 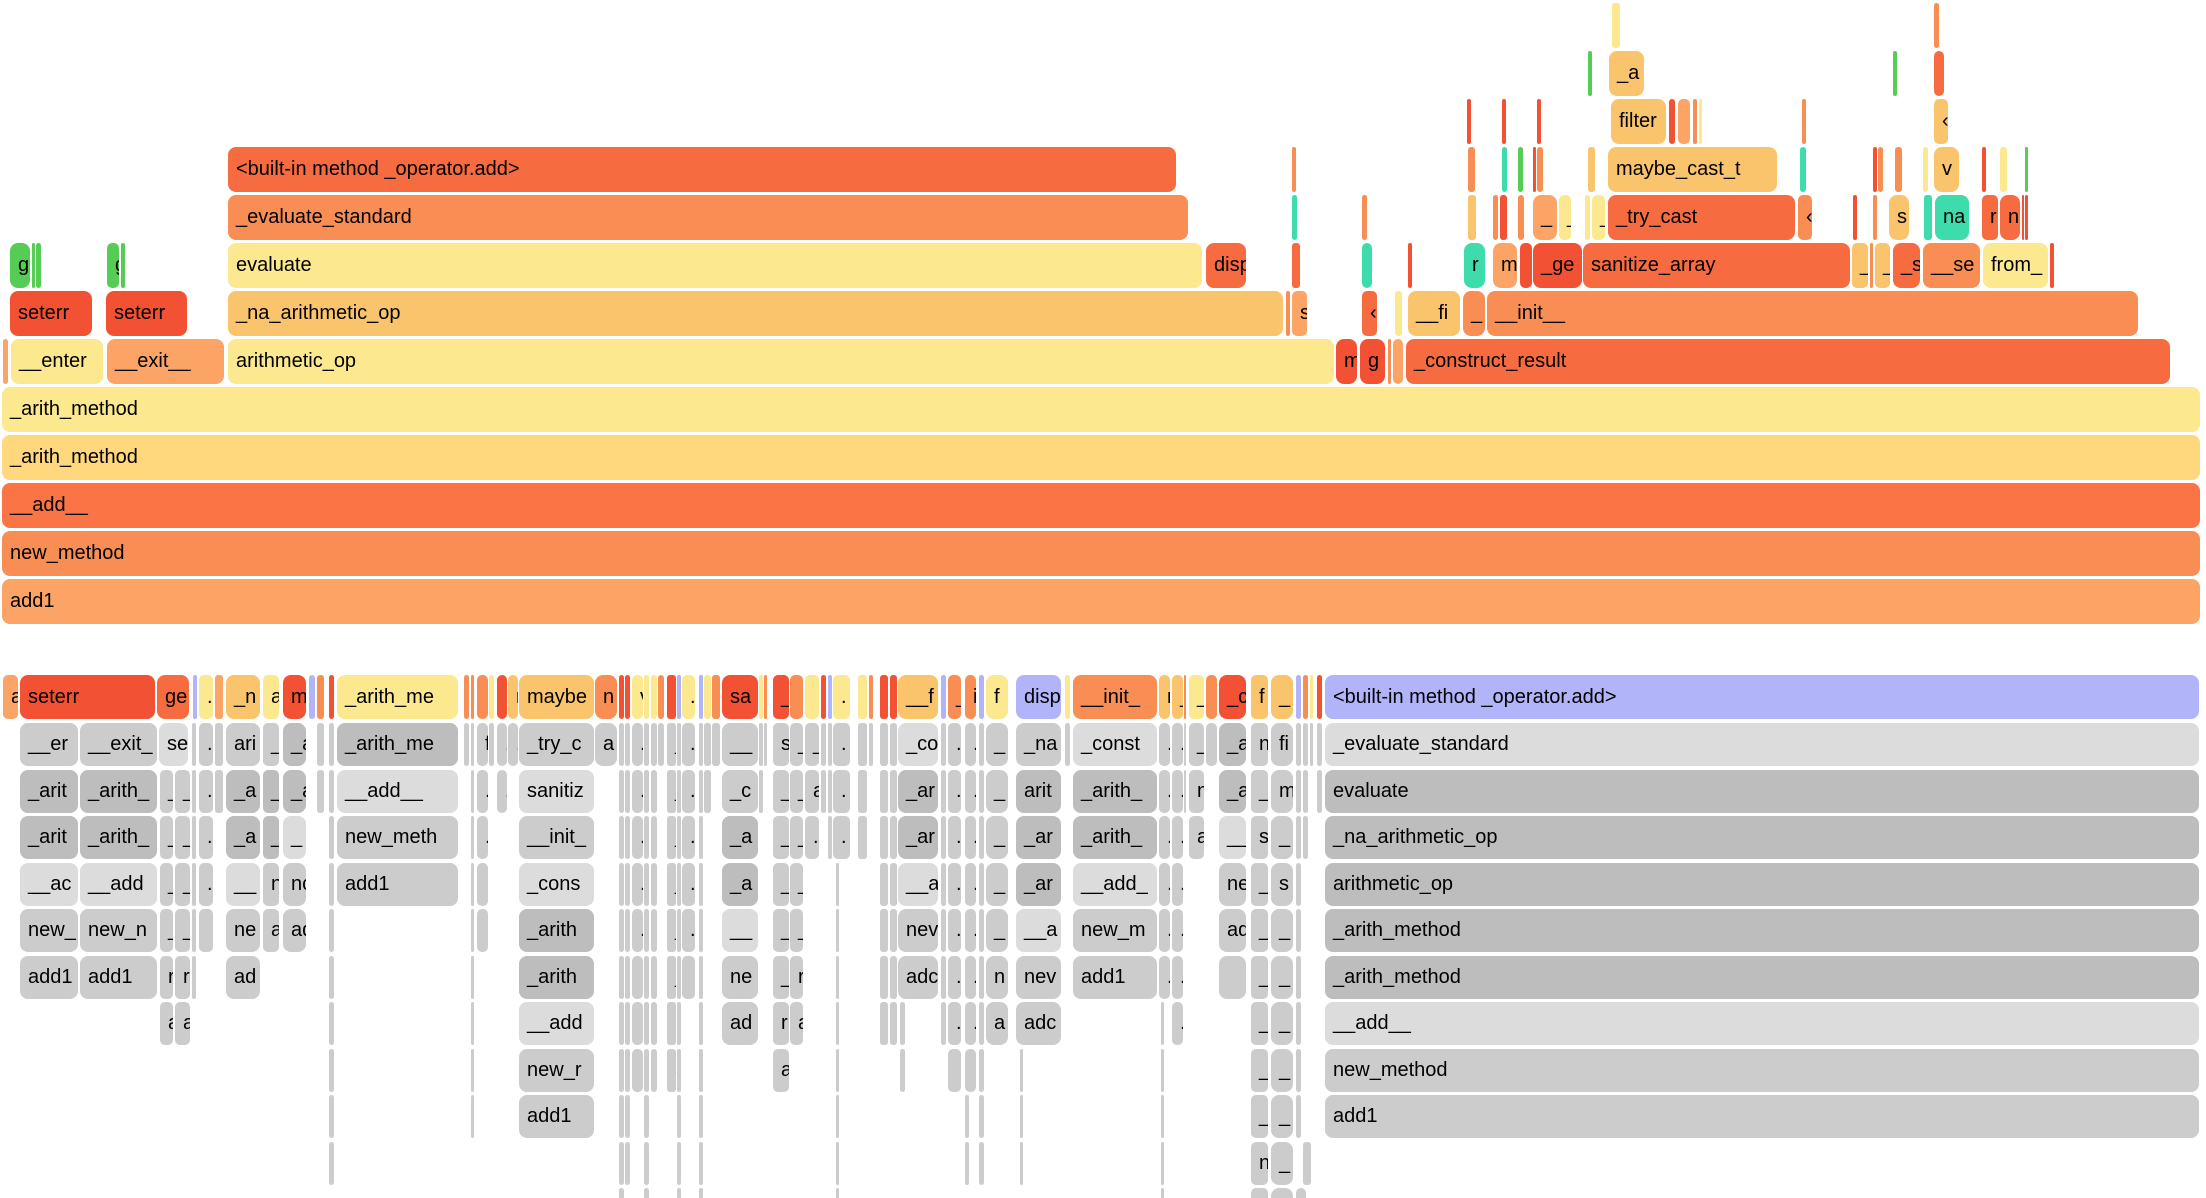 I want to click on frame-ne: ne, so click(x=740, y=977).